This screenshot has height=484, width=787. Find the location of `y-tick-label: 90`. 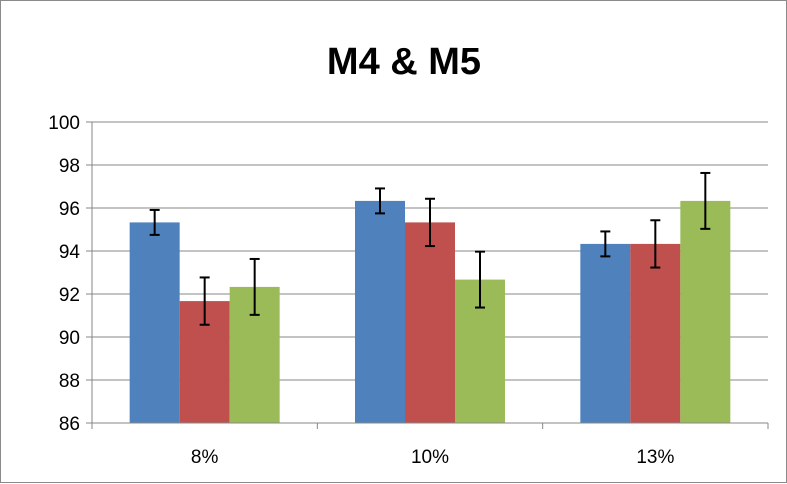

y-tick-label: 90 is located at coordinates (69, 338).